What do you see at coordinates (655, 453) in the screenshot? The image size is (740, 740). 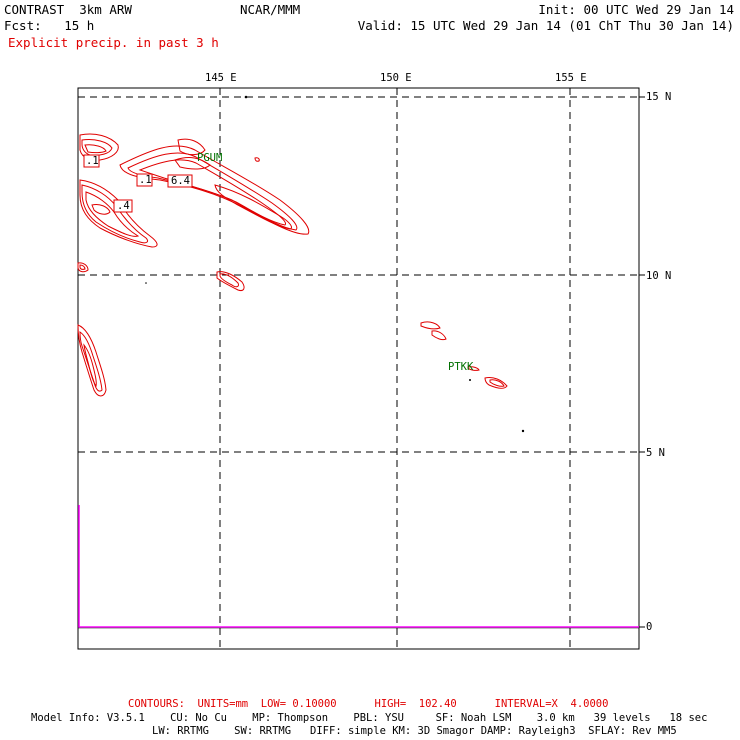 I see `lat-label-5n: 5 N` at bounding box center [655, 453].